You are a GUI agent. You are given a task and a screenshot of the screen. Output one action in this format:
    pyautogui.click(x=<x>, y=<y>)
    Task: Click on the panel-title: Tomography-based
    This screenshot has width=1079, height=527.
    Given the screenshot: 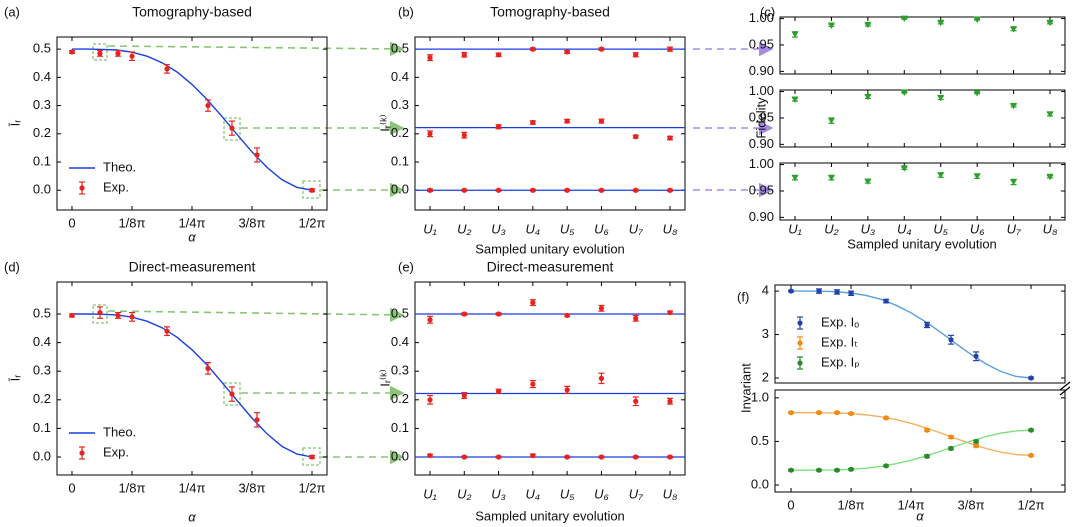 What is the action you would take?
    pyautogui.click(x=550, y=12)
    